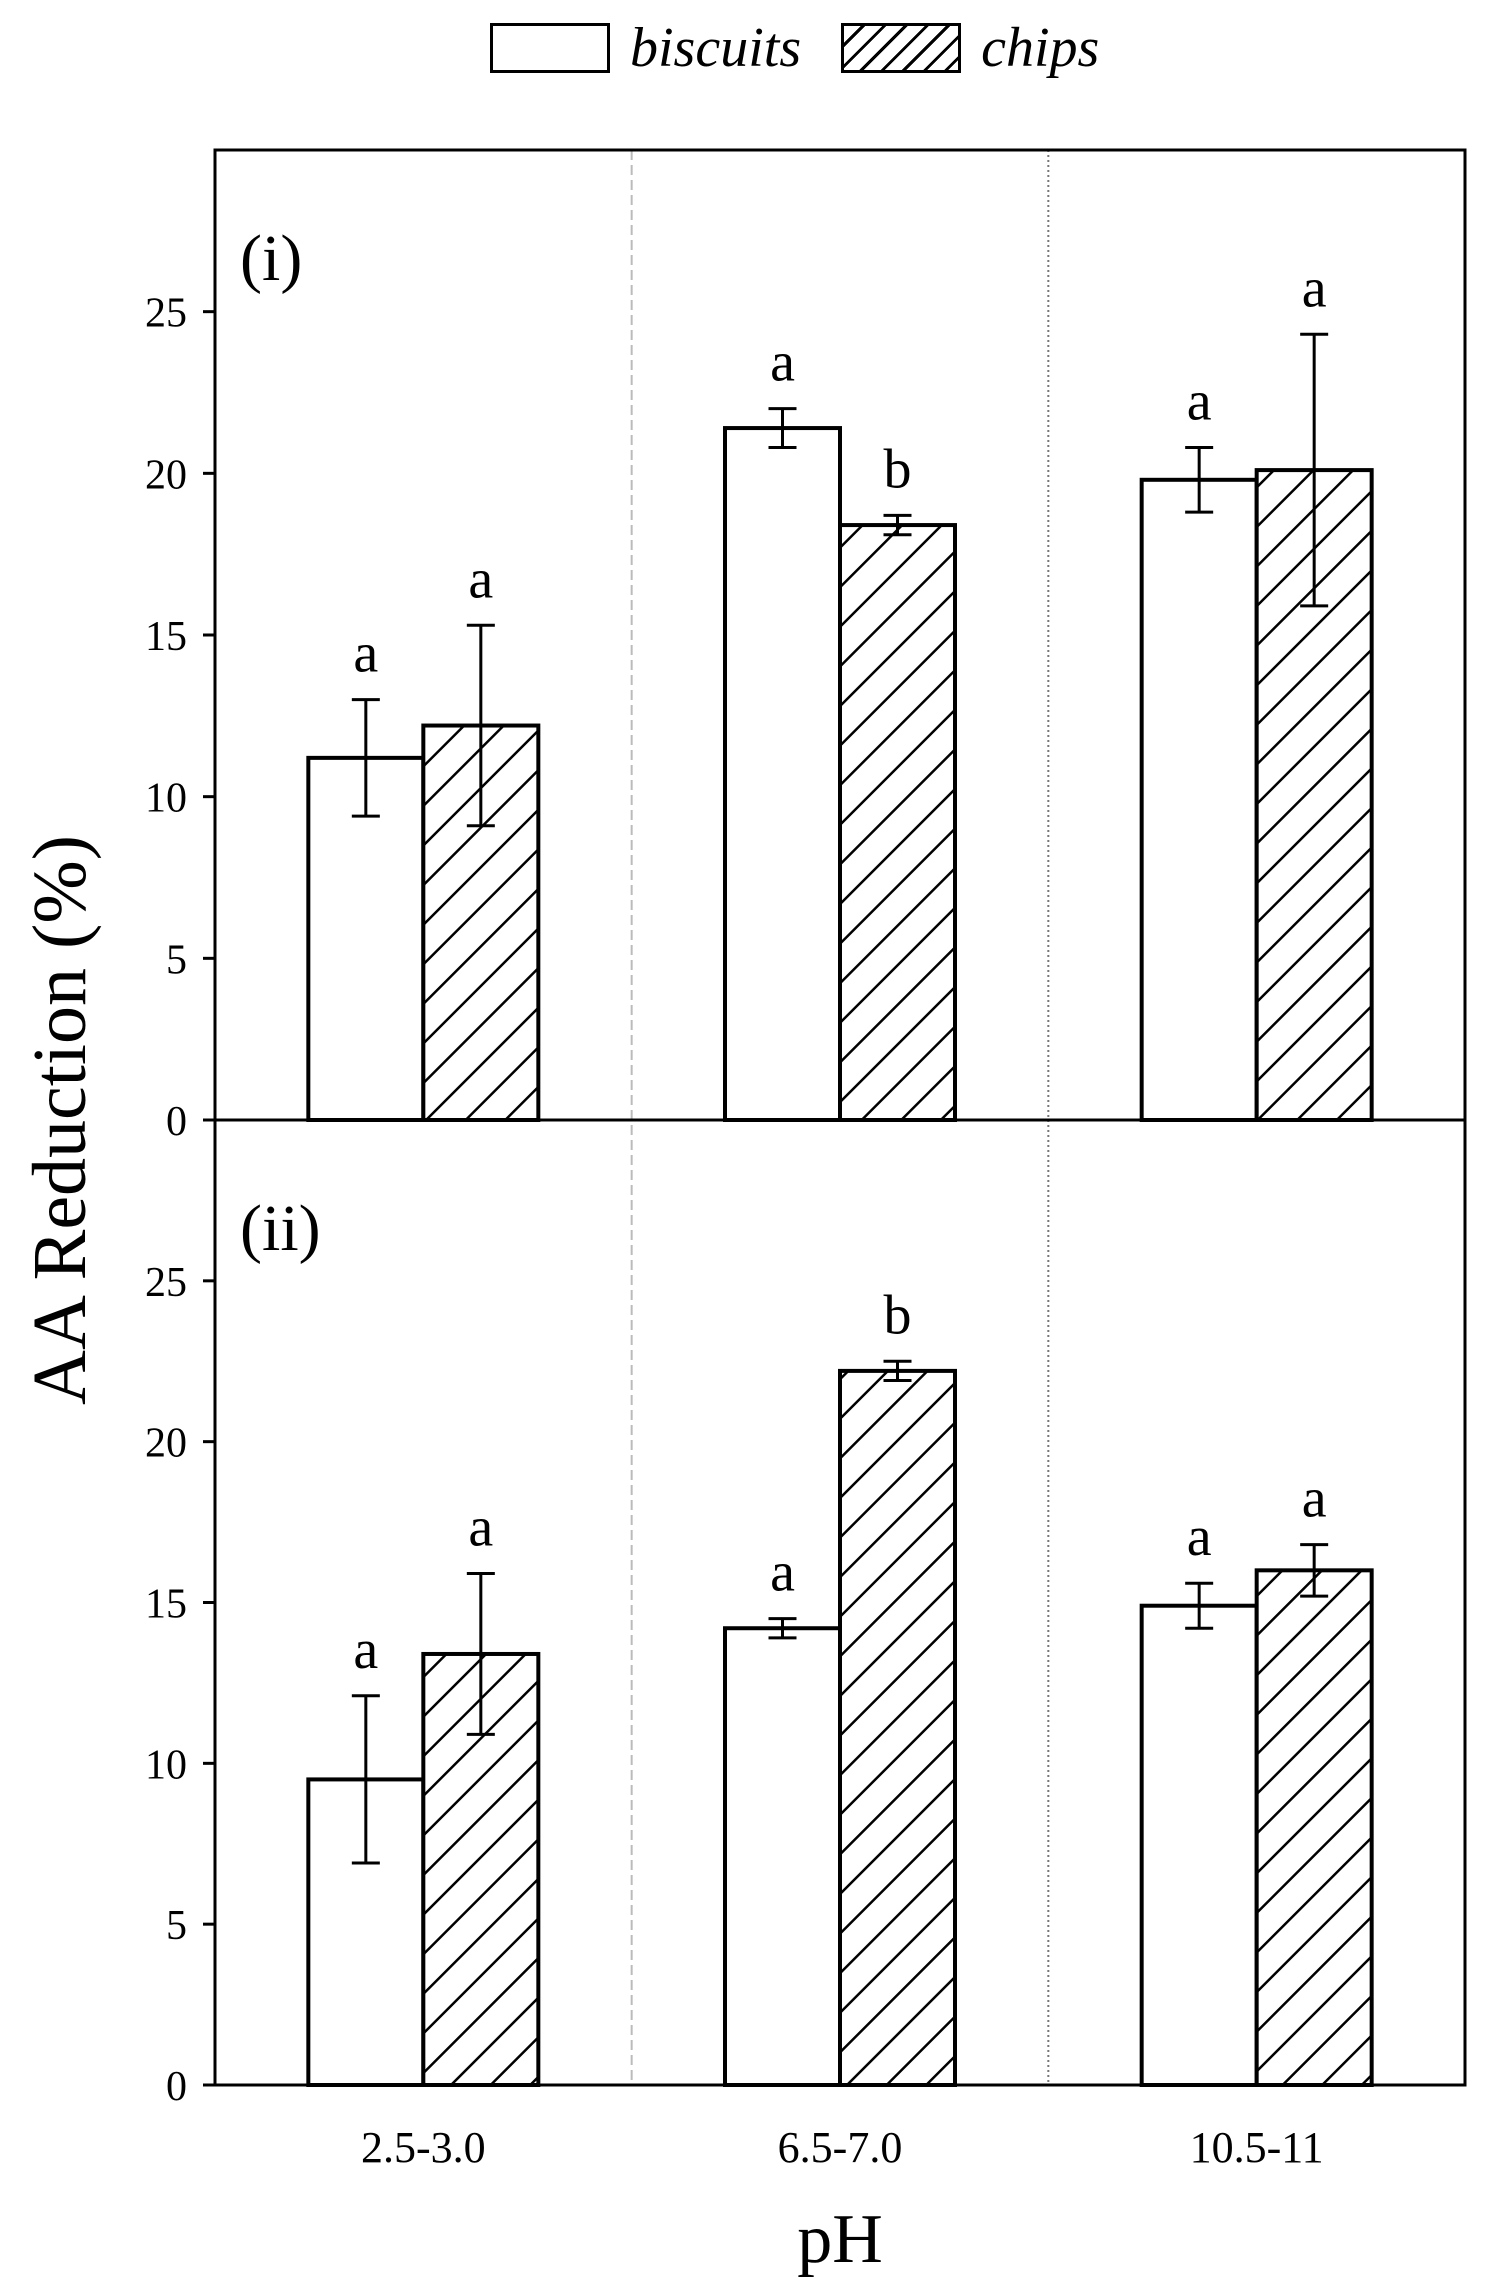 The image size is (1498, 2287). Describe the element at coordinates (60, 1120) in the screenshot. I see `y-axis-title: AA Reduction (%)` at that location.